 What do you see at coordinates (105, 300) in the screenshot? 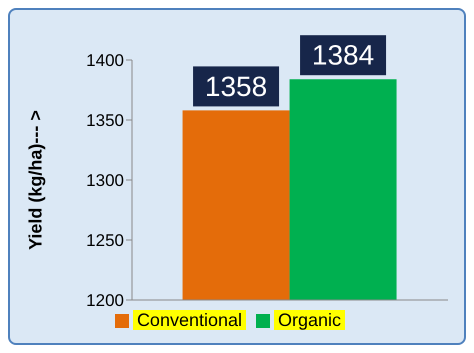
I see `y-tick-label: 1200` at bounding box center [105, 300].